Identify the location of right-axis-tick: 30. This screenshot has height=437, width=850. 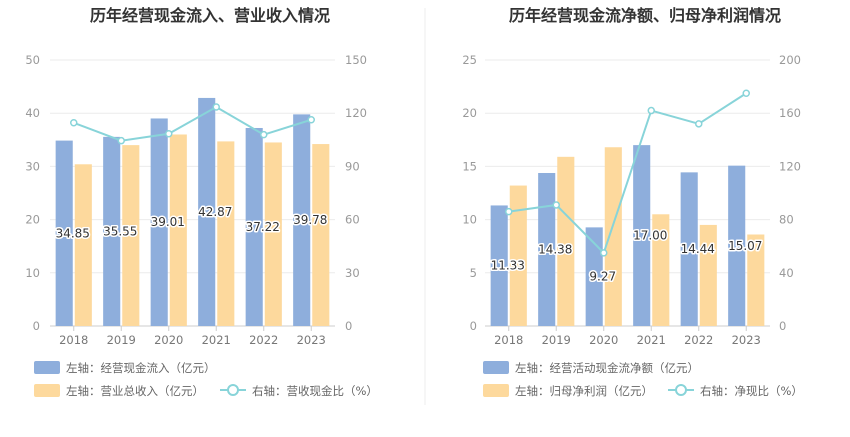
(352, 273).